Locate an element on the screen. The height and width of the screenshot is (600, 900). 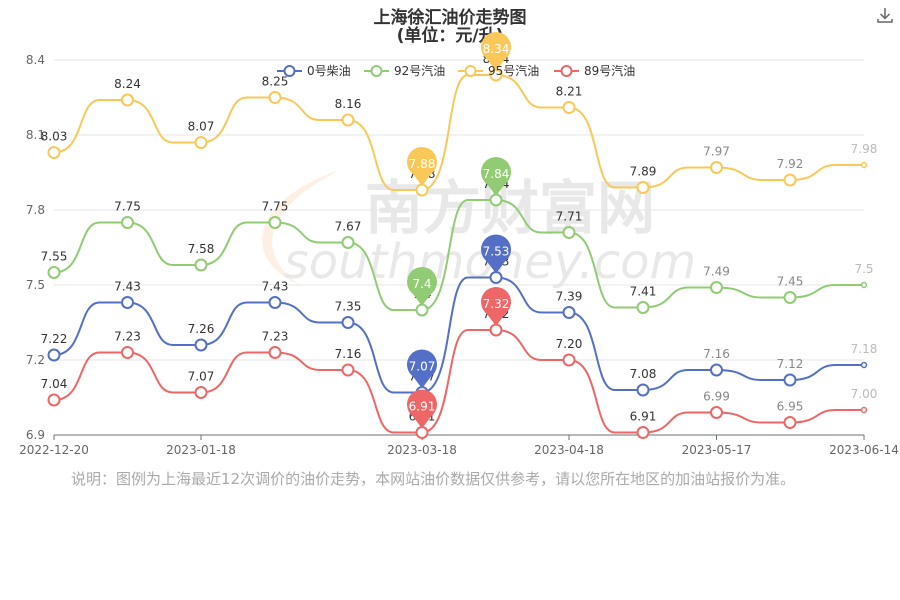
max-marker-label: 7.32 is located at coordinates (496, 304).